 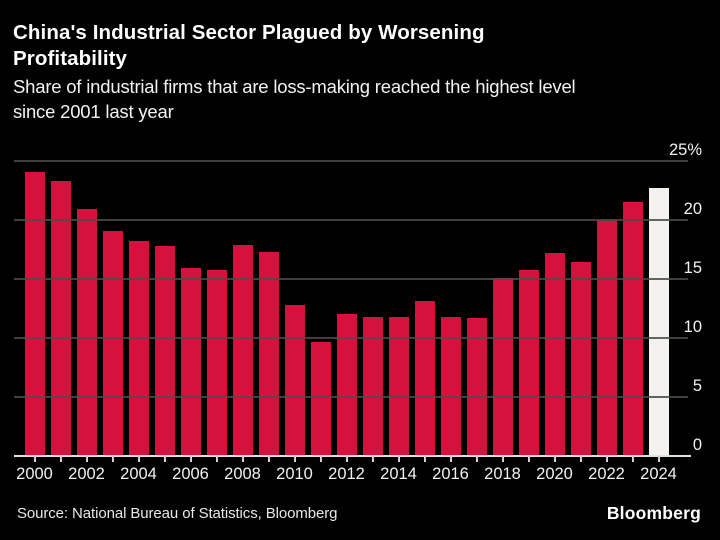 What do you see at coordinates (372, 459) in the screenshot?
I see `x-tick-2013` at bounding box center [372, 459].